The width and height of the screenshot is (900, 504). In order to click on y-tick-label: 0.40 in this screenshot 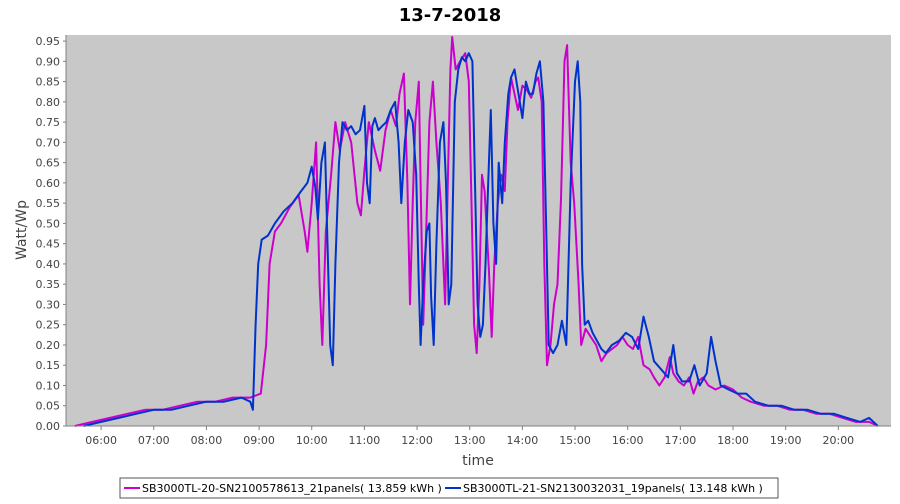, I will do `click(48, 264)`.